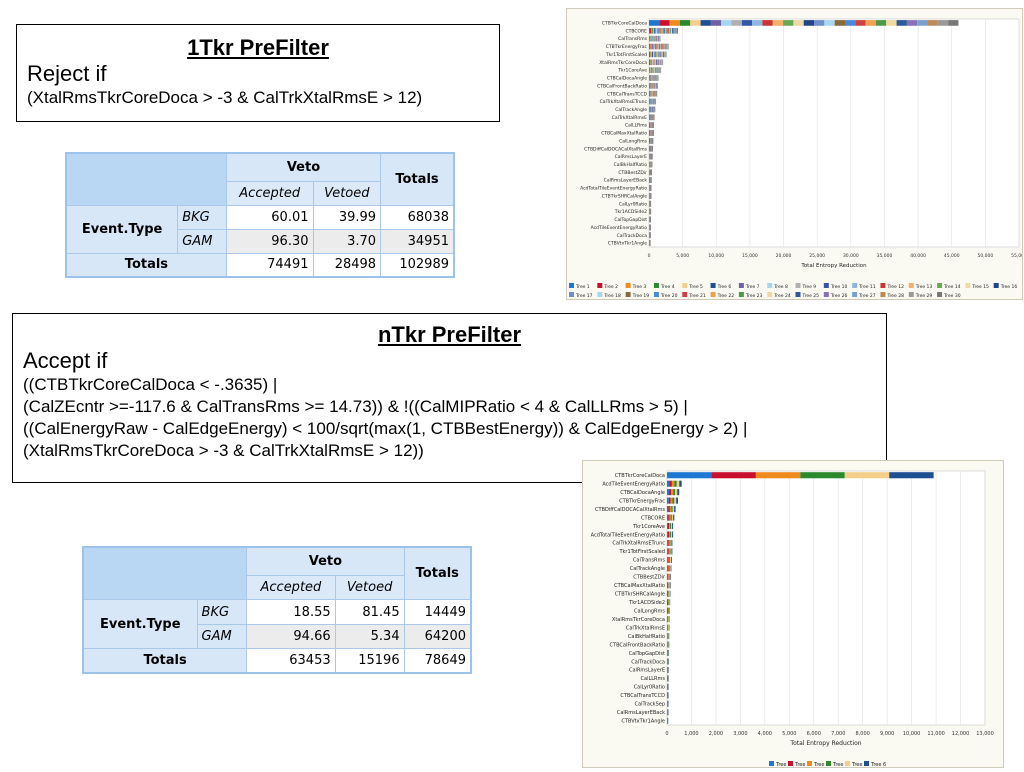 This screenshot has width=1024, height=772. What do you see at coordinates (637, 645) in the screenshot?
I see `category-label: CTBCalFrontBackRatio` at bounding box center [637, 645].